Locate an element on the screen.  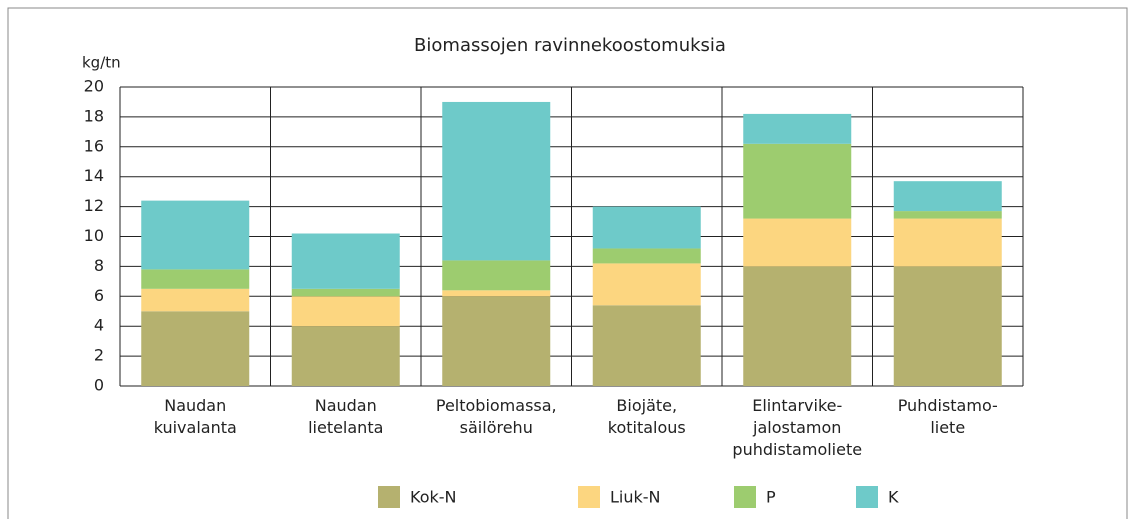
y-tick-label: 18 is located at coordinates (94, 115).